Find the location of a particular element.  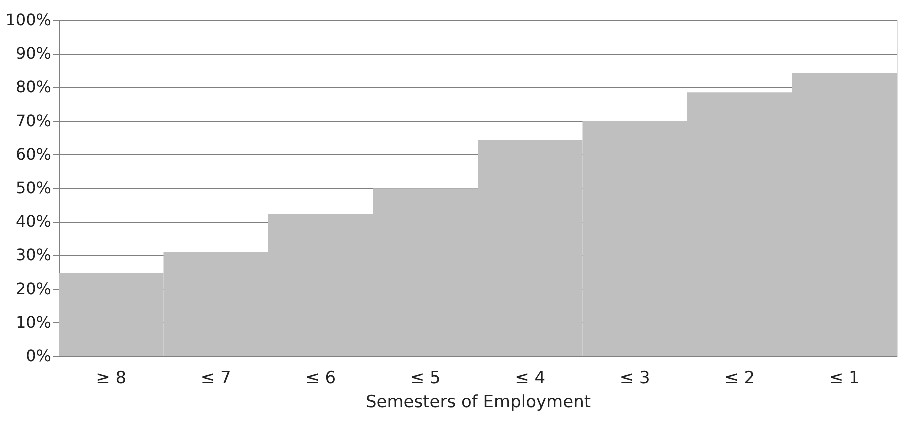

y-tick-label: 0% is located at coordinates (39, 356).